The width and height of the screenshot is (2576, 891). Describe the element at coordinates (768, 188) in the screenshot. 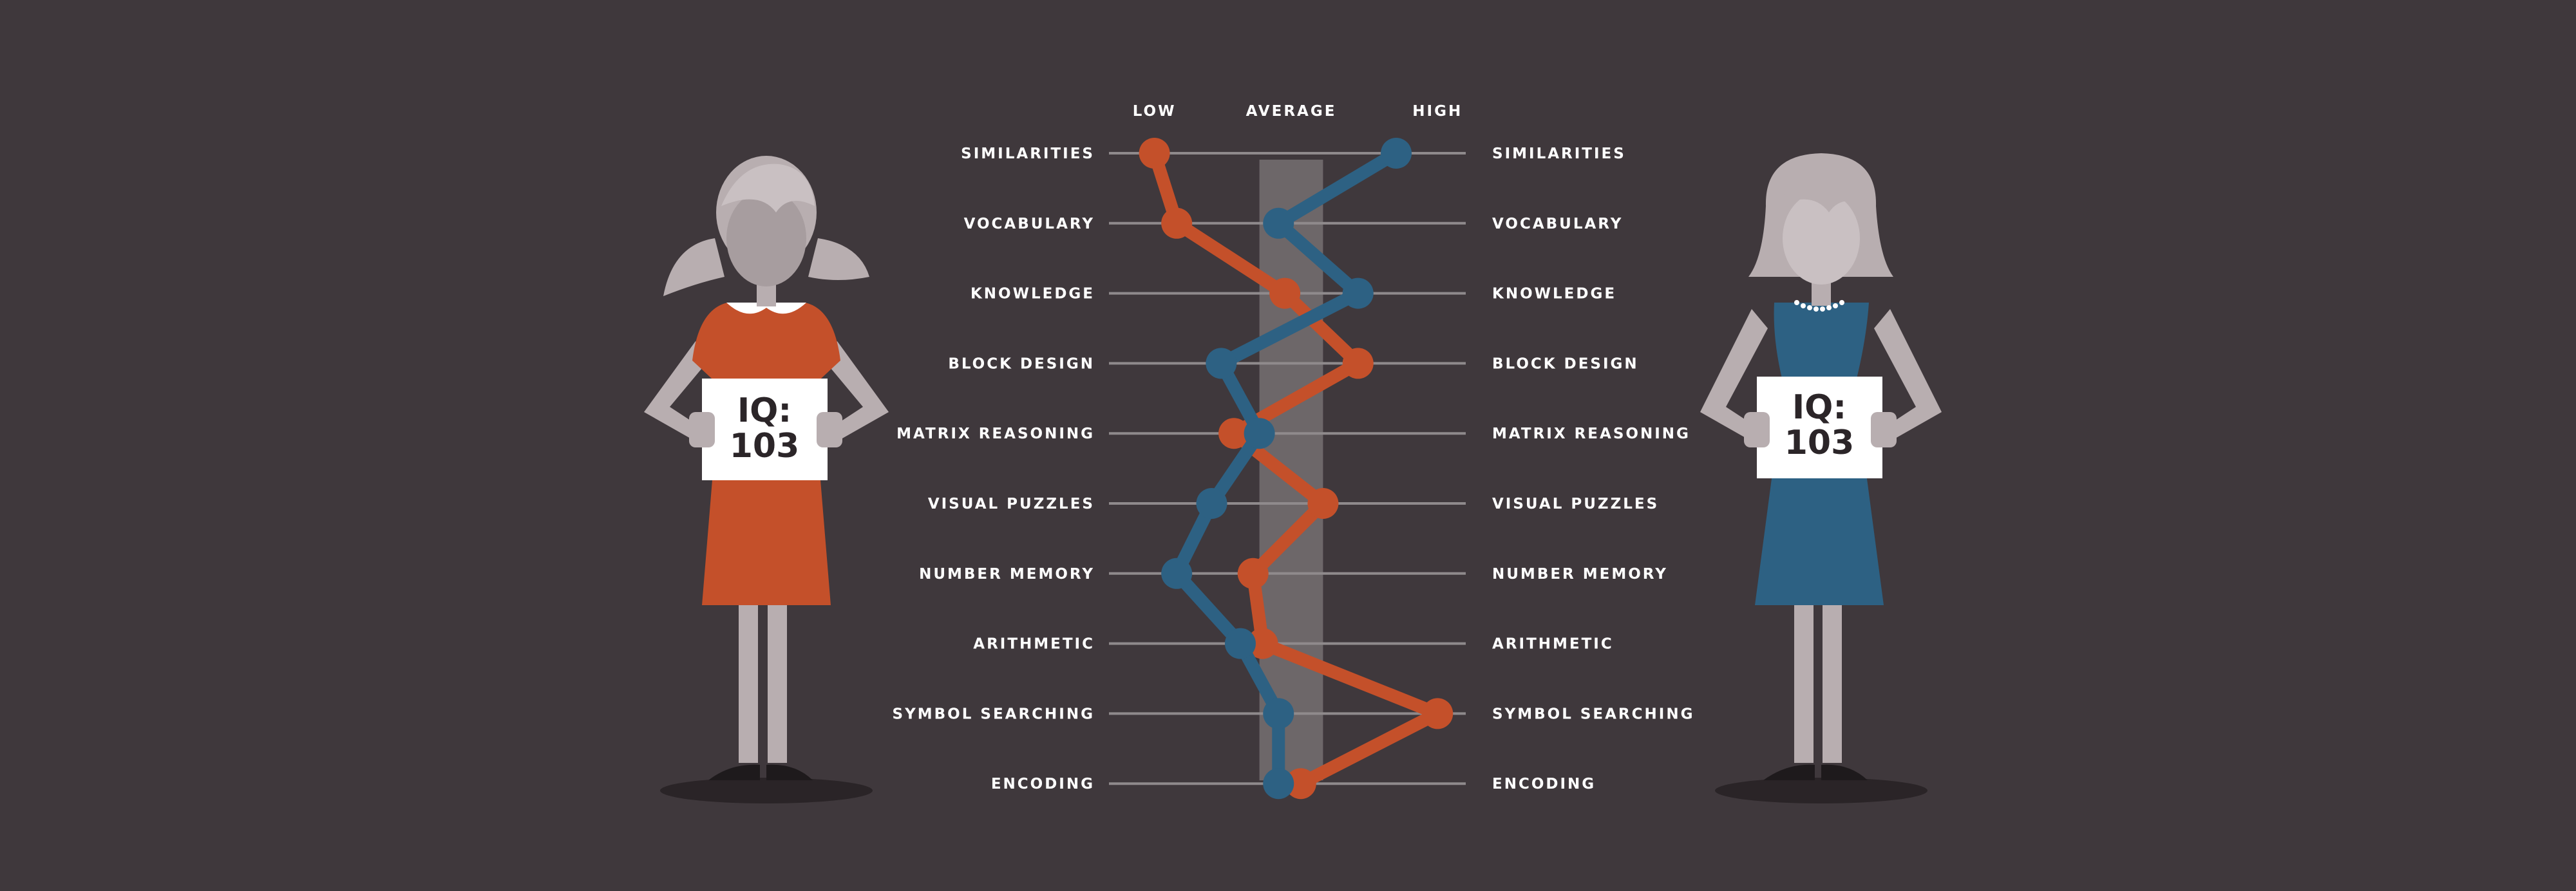

I see `left-figure-fringe` at that location.